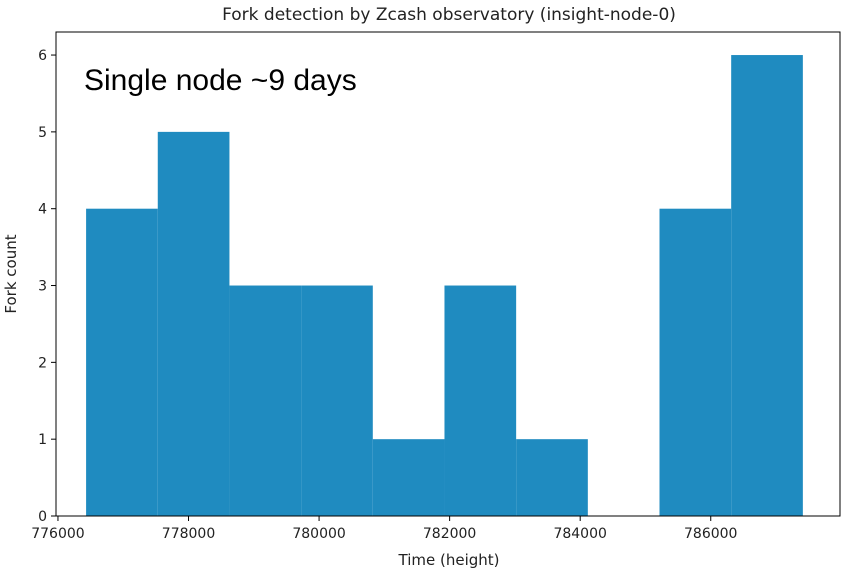 Image resolution: width=848 pixels, height=580 pixels. Describe the element at coordinates (42, 440) in the screenshot. I see `y-tick-label: 1` at that location.